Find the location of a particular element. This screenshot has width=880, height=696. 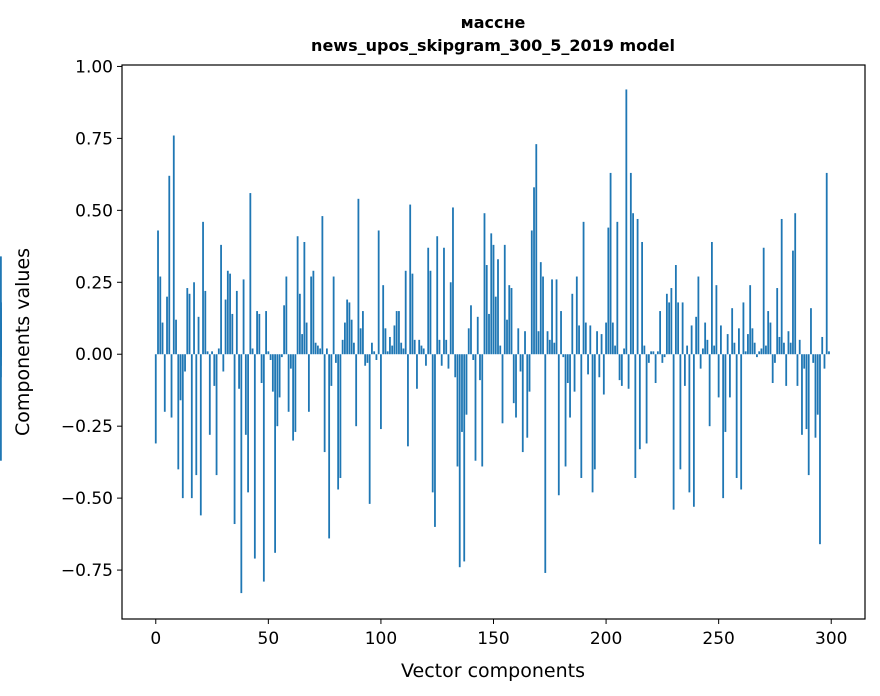

x-tick-label: 150 is located at coordinates (493, 639).